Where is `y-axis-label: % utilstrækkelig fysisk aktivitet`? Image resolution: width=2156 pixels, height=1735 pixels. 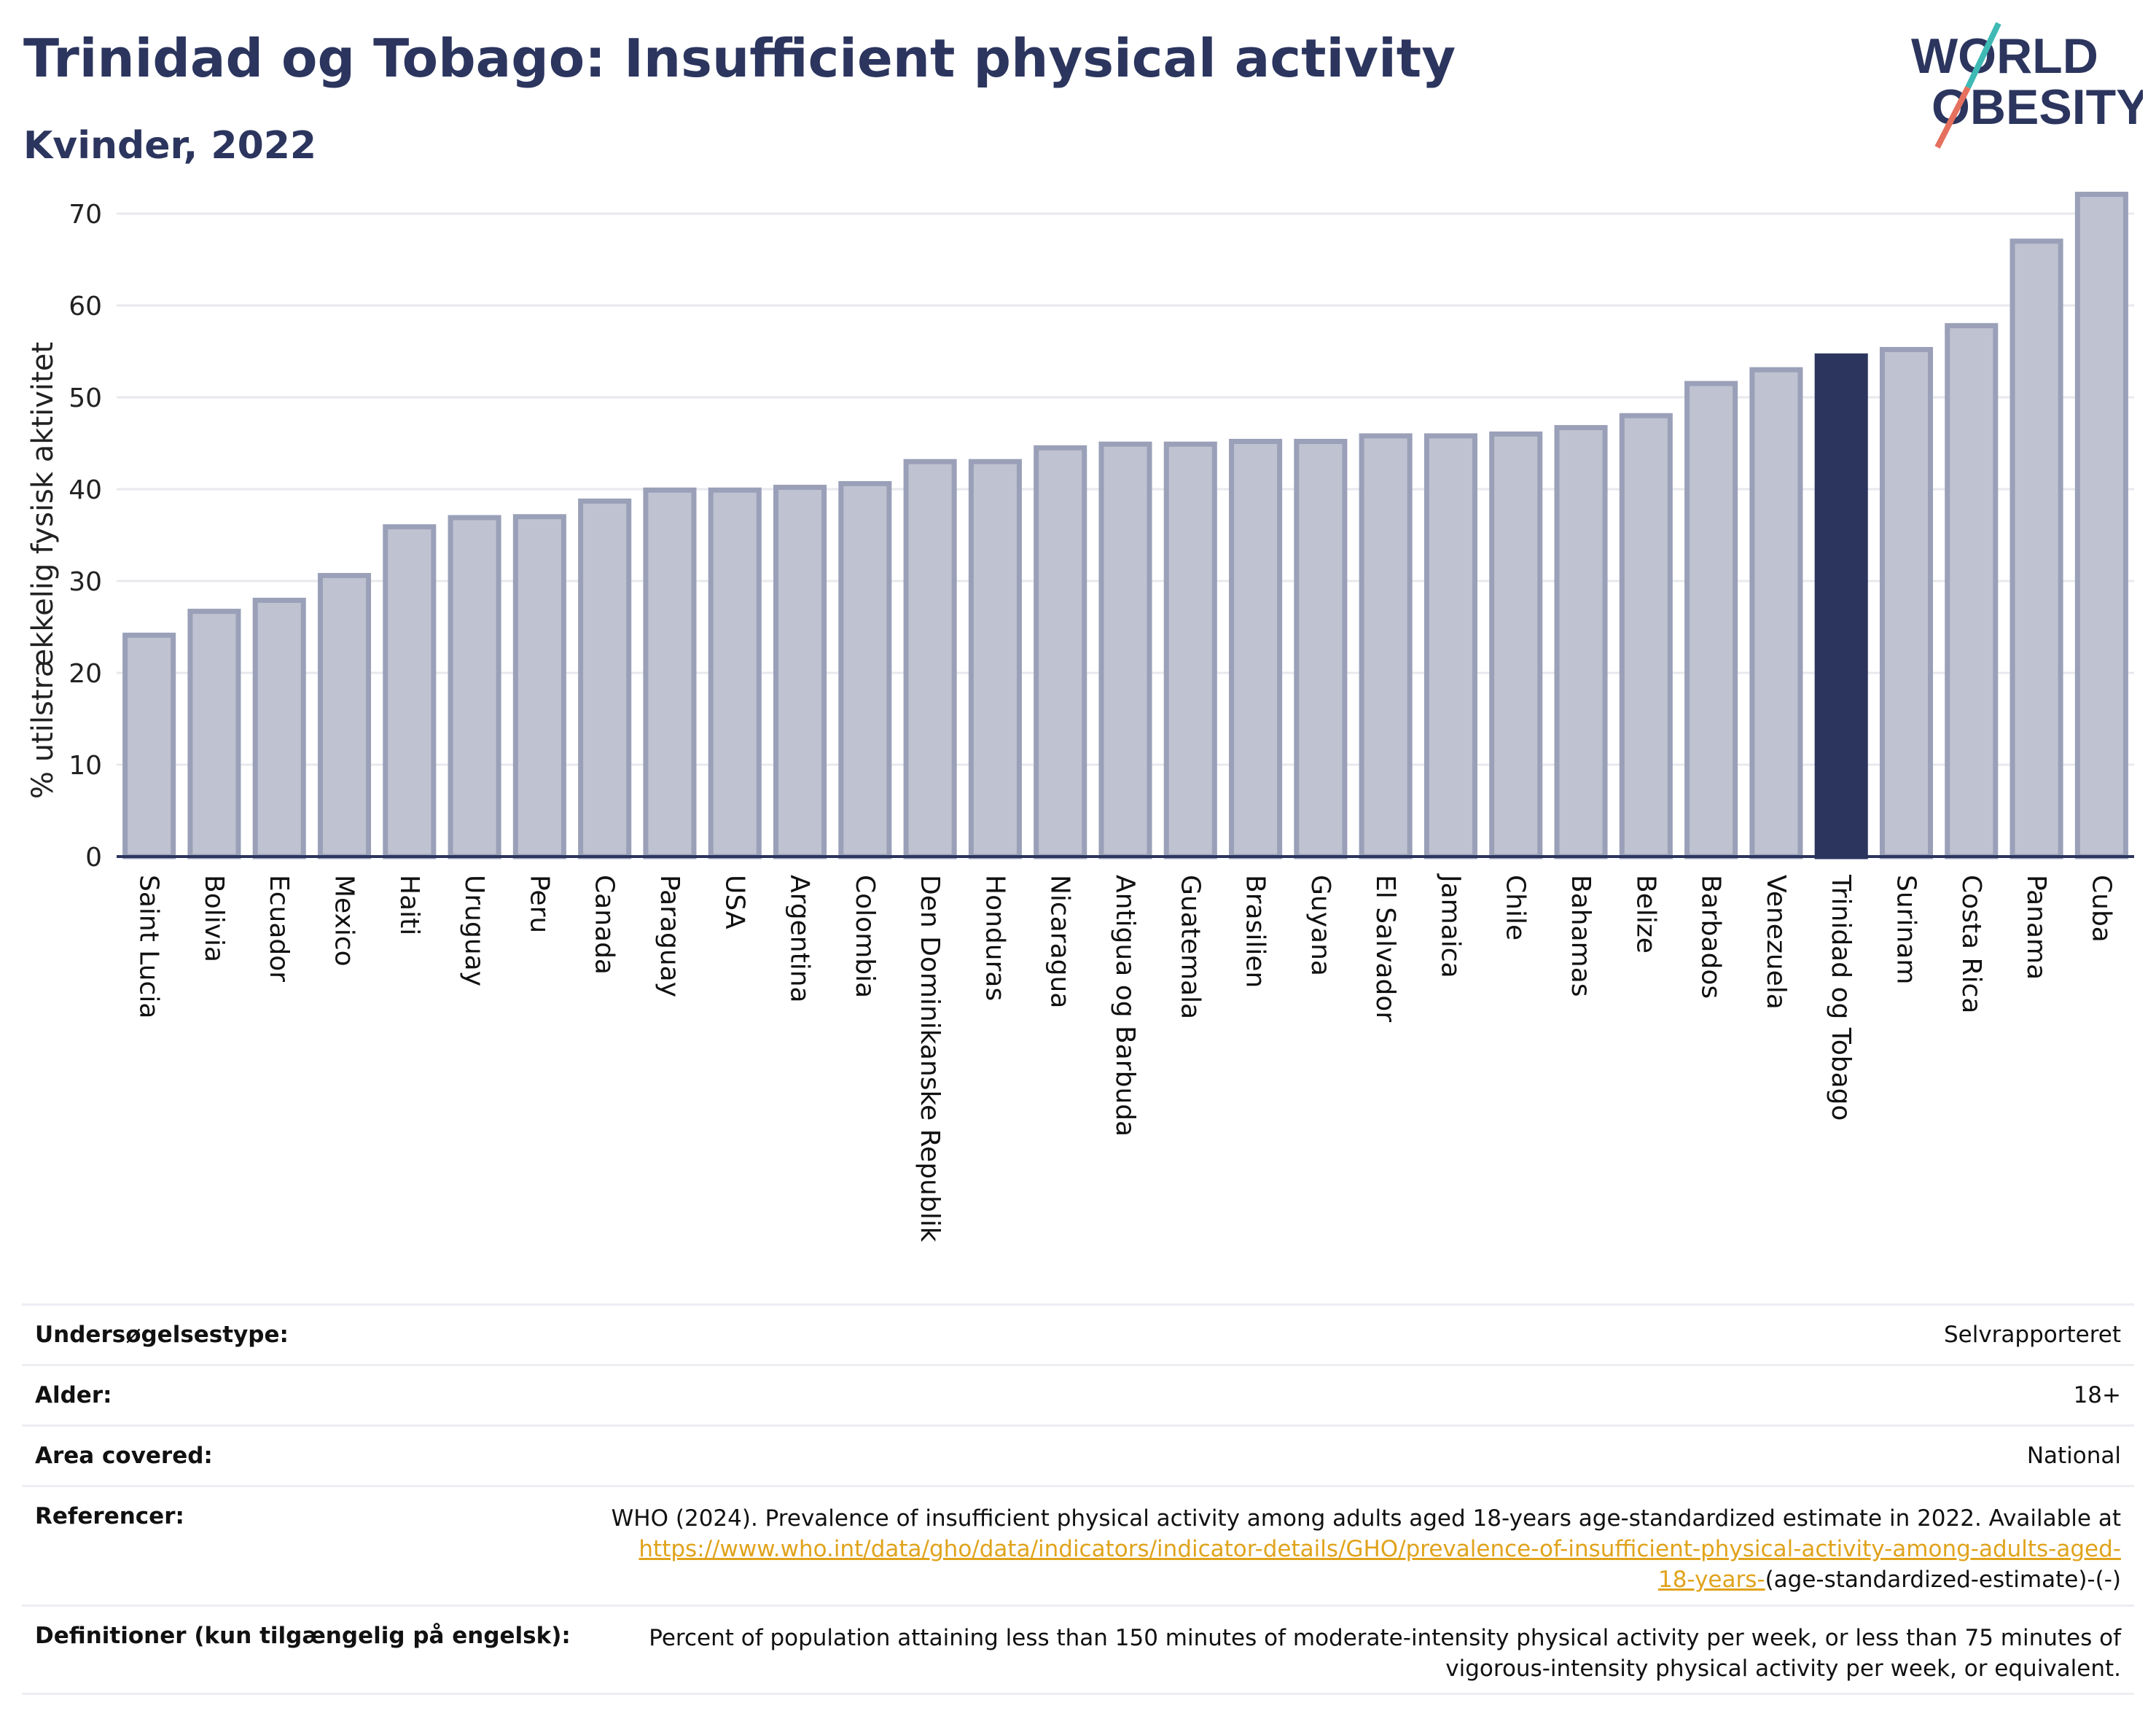 y-axis-label: % utilstrækkelig fysisk aktivitet is located at coordinates (43, 570).